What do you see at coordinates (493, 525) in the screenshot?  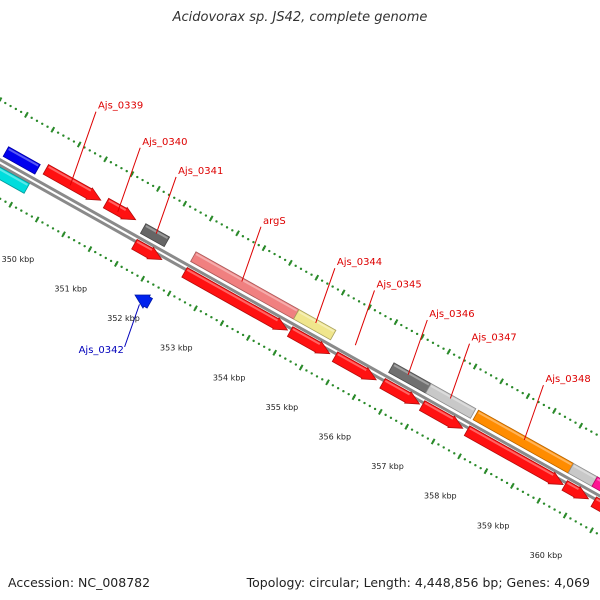 I see `kbp-label: 359 kbp` at bounding box center [493, 525].